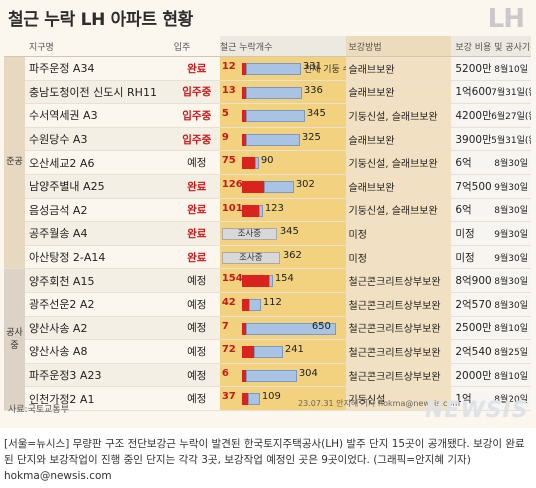 This screenshot has width=536, height=488. I want to click on table-row: 파주운정3 A23 예정 6 304 철근콘크리트상부보완 2000만 8월10일, so click(267, 375).